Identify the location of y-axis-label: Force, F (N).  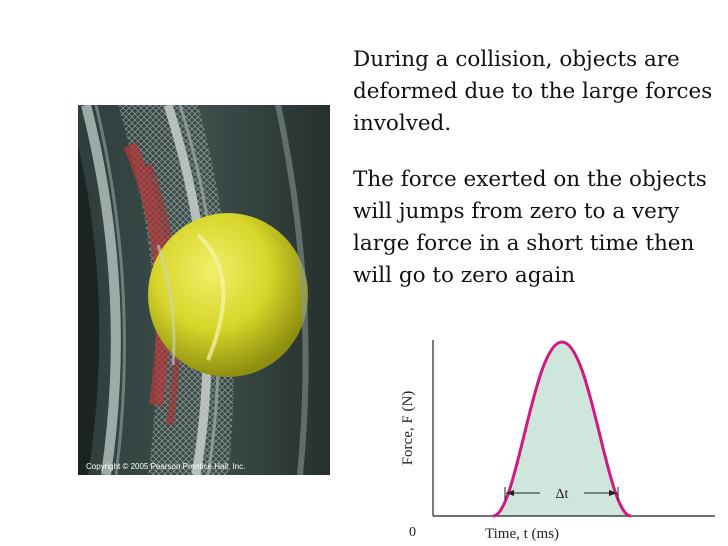
(408, 428).